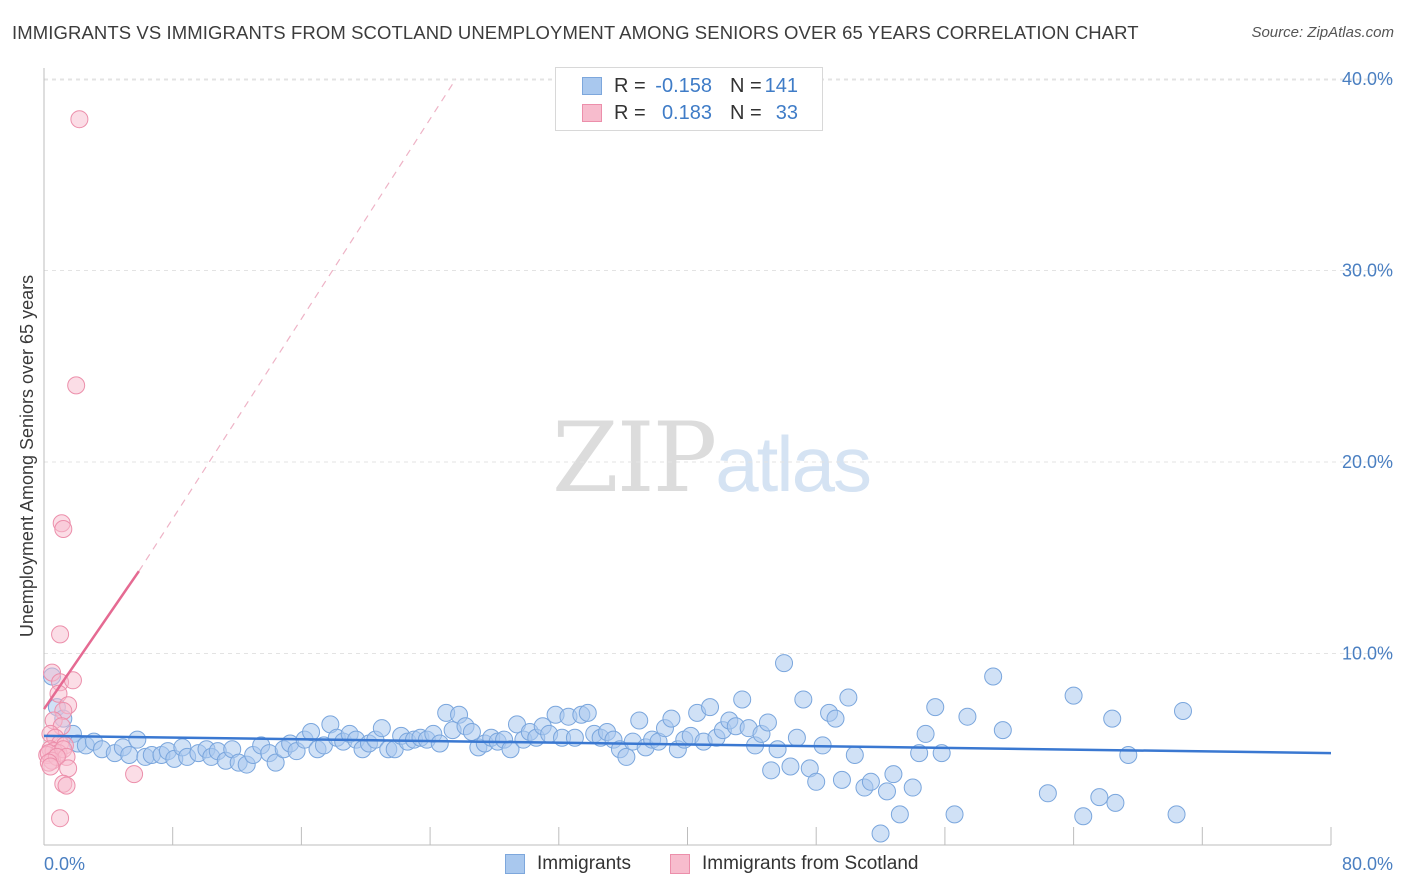 The image size is (1406, 892). I want to click on x-tick-label-min: 0.0%, so click(64, 864).